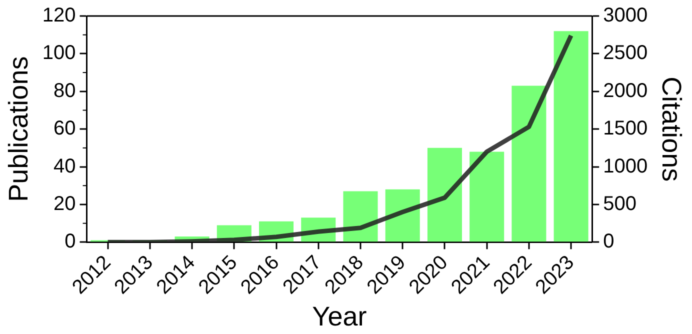 The image size is (692, 334). What do you see at coordinates (625, 166) in the screenshot?
I see `y2-tick-label: 1000` at bounding box center [625, 166].